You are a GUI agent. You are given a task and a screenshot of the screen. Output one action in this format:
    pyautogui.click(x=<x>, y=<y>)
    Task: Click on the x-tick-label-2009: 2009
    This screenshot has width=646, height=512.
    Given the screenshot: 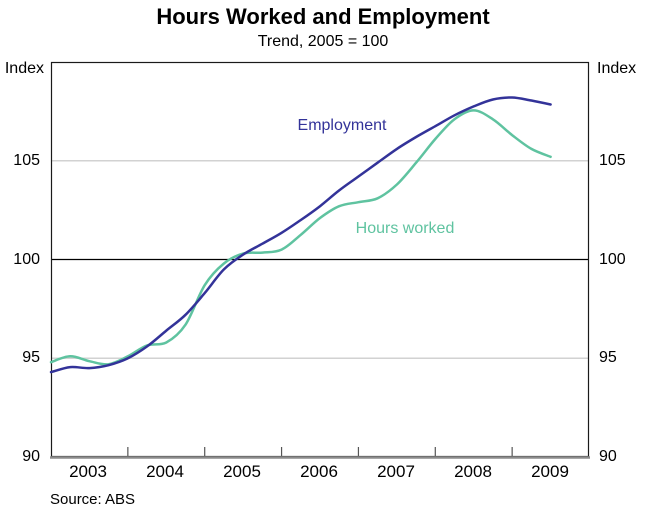 What is the action you would take?
    pyautogui.click(x=550, y=471)
    